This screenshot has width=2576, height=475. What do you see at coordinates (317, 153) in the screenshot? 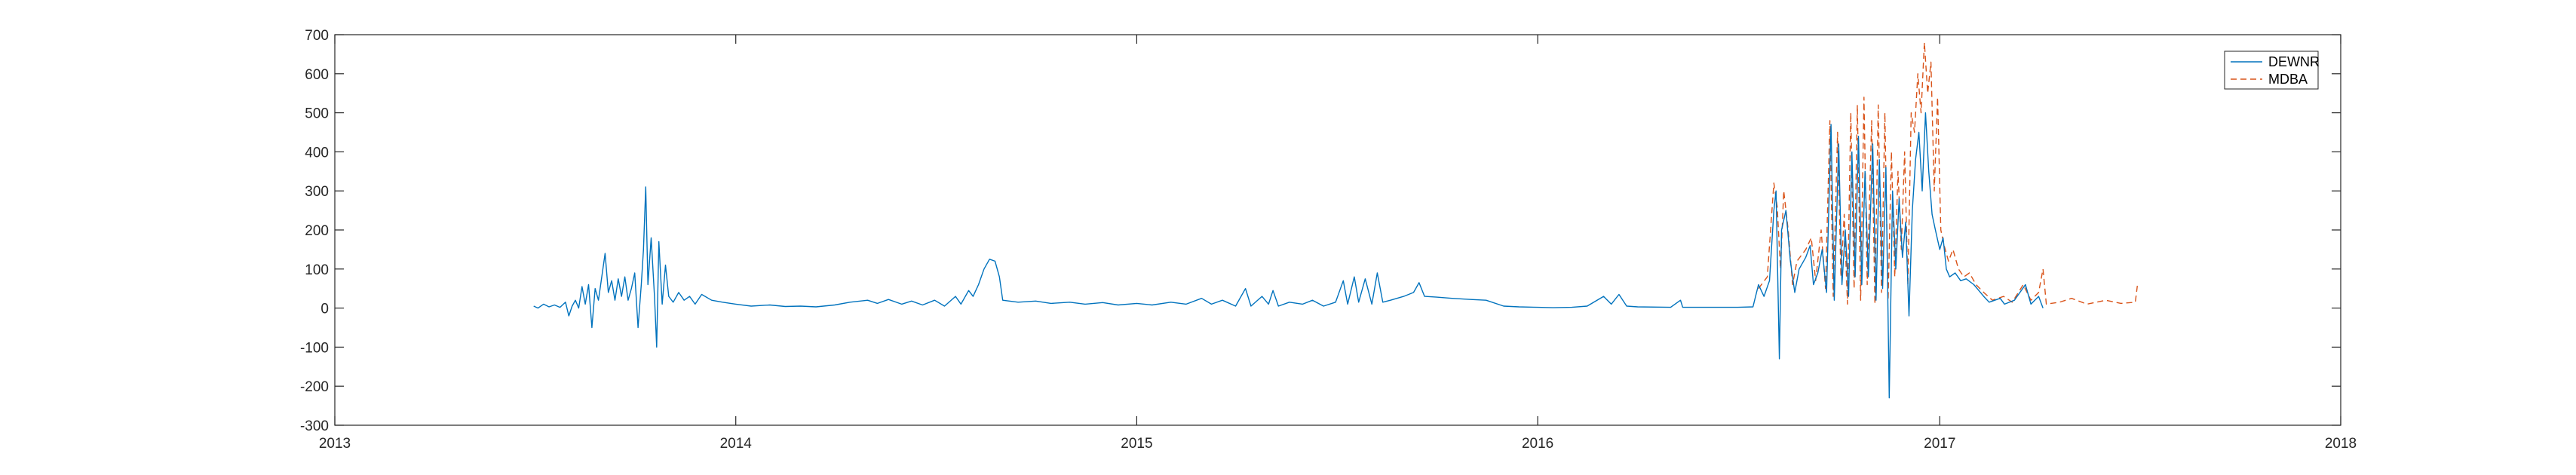
I see `y-tick-label: 400` at bounding box center [317, 153].